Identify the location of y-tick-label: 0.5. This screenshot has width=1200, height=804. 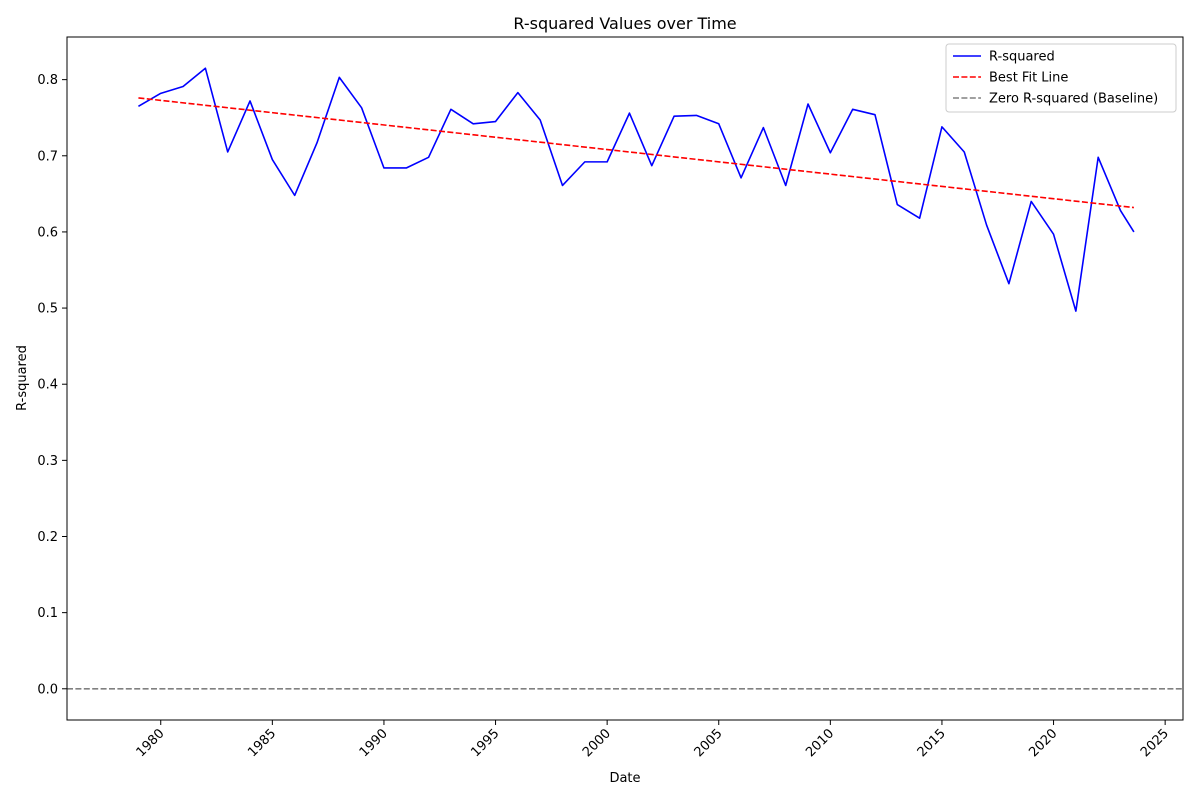
(47, 309).